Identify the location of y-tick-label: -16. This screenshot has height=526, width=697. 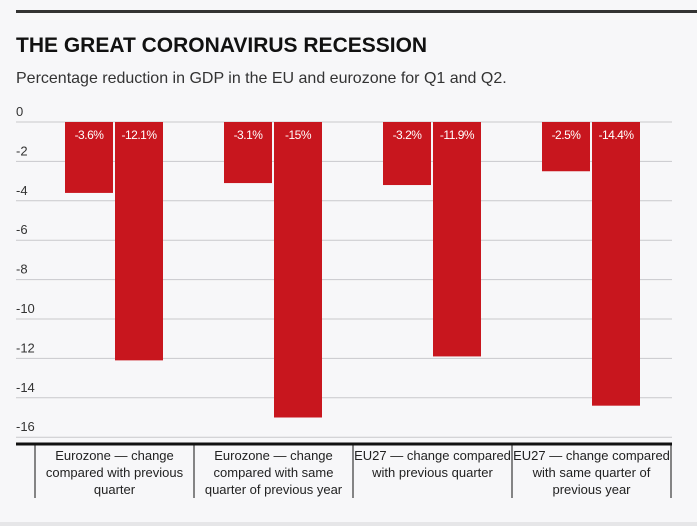
(25, 426).